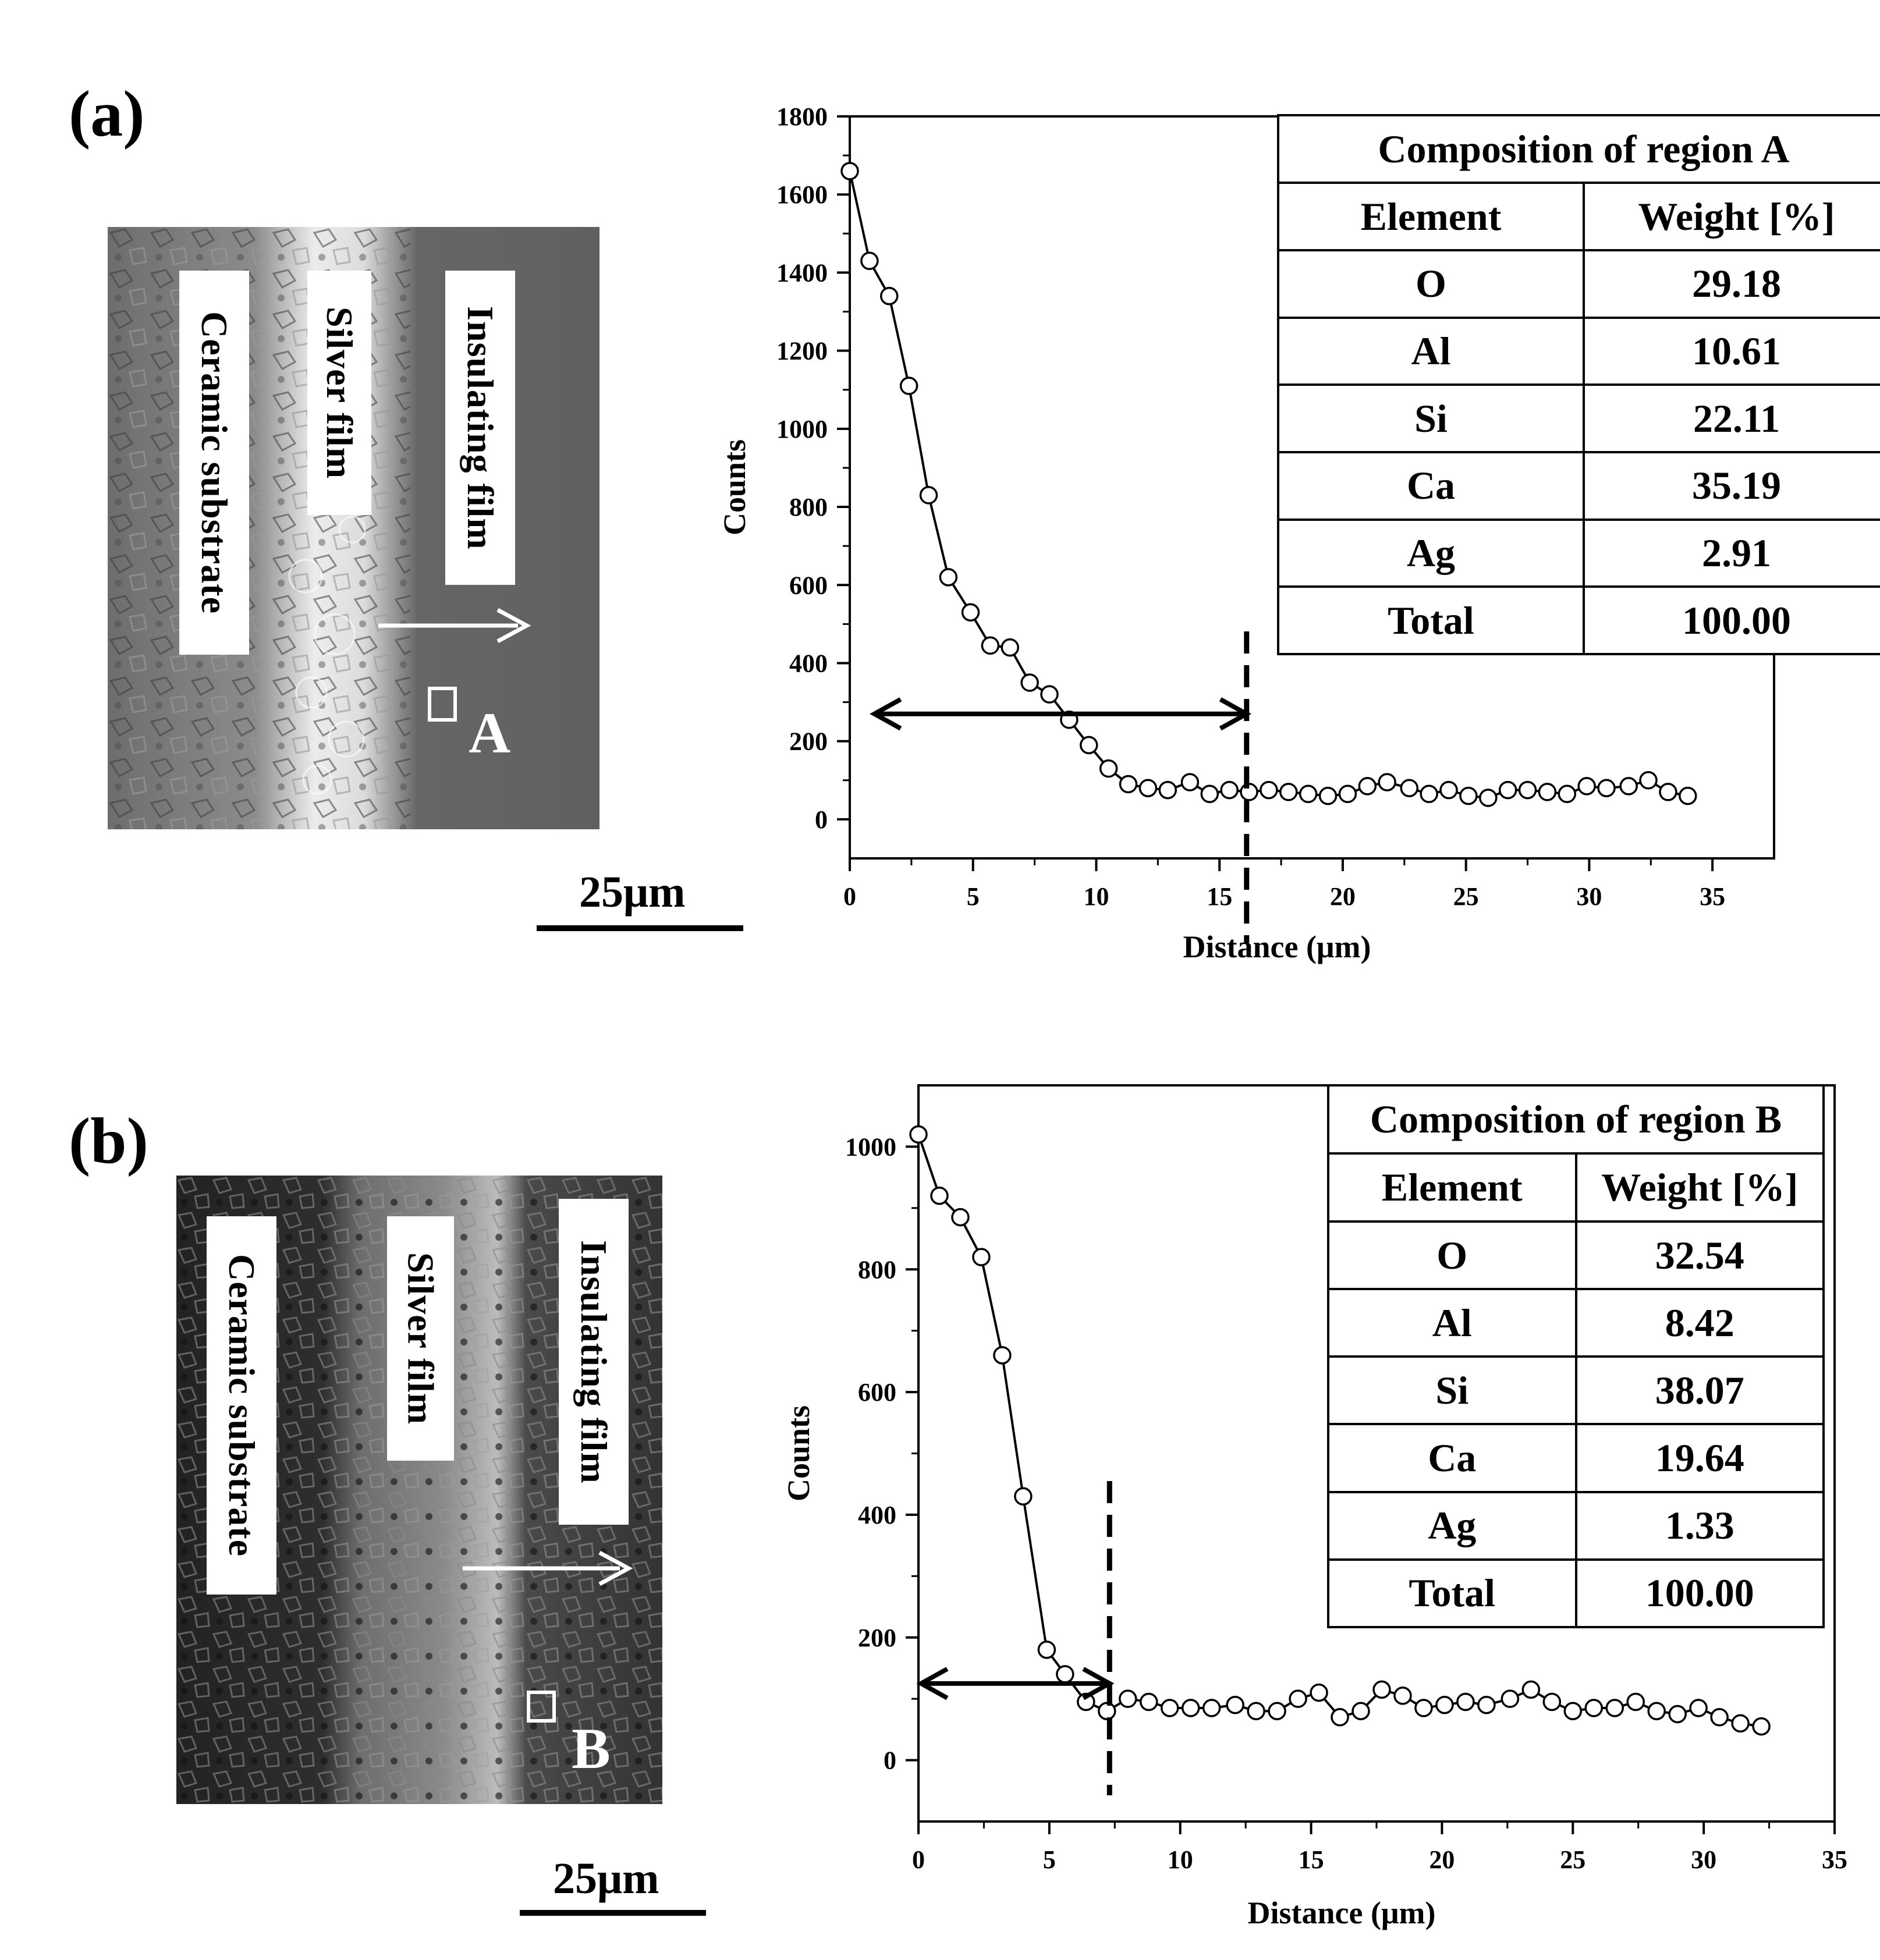  I want to click on scale-bar-a, so click(640, 928).